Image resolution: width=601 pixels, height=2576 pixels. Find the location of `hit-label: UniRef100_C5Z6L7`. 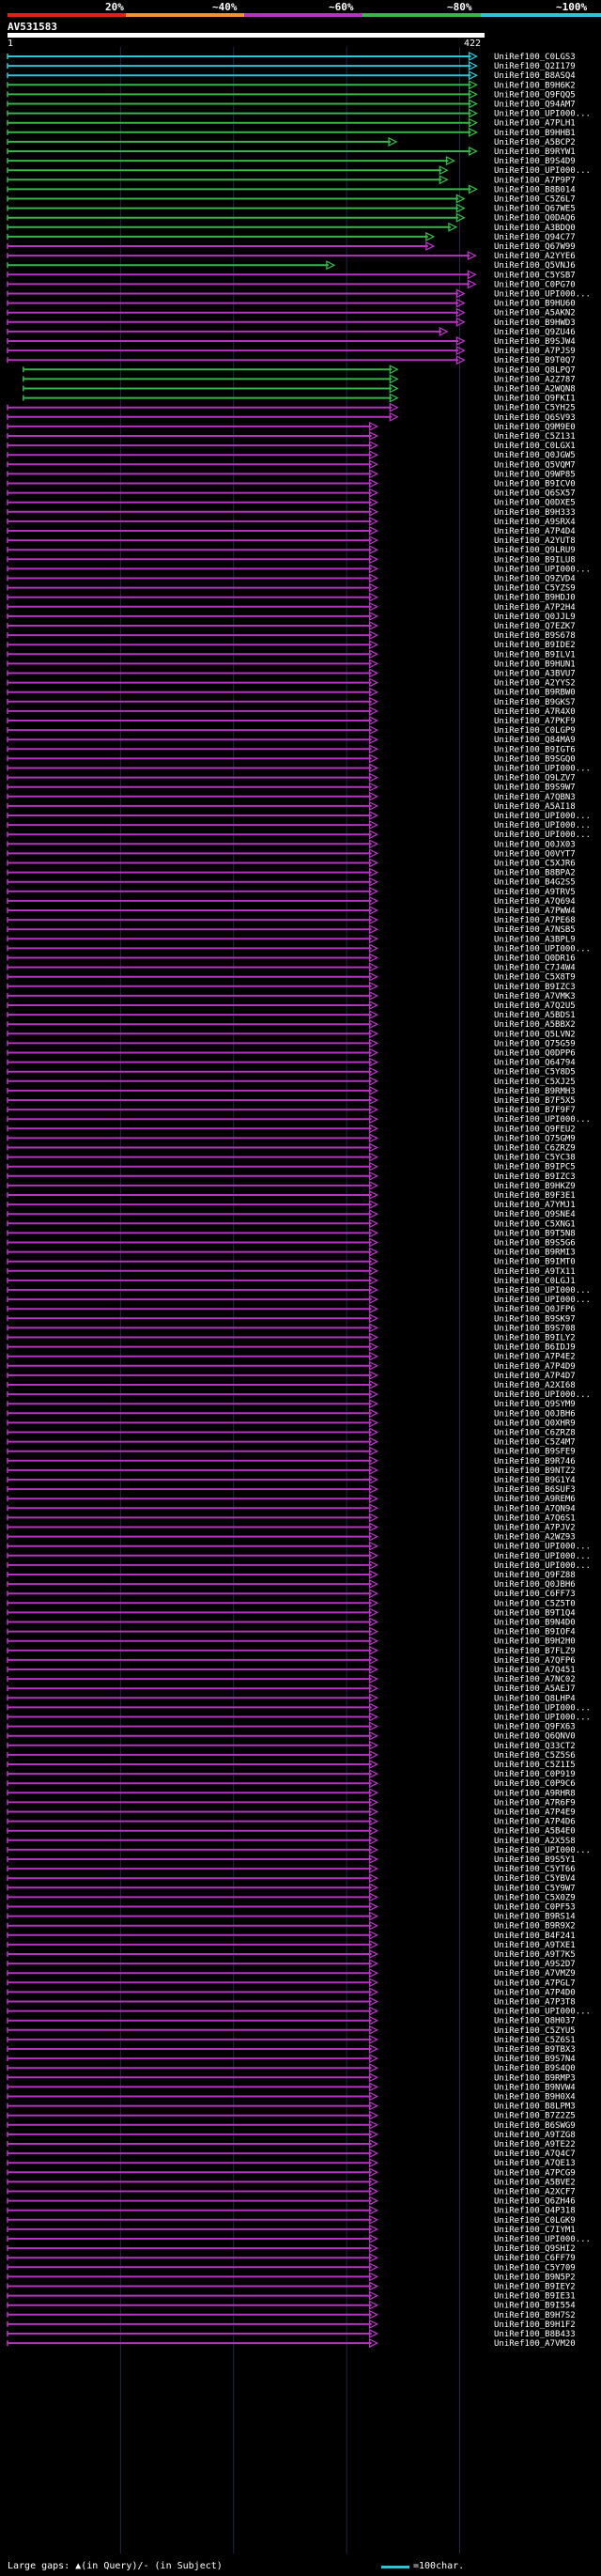

hit-label: UniRef100_C5Z6L7 is located at coordinates (535, 200).